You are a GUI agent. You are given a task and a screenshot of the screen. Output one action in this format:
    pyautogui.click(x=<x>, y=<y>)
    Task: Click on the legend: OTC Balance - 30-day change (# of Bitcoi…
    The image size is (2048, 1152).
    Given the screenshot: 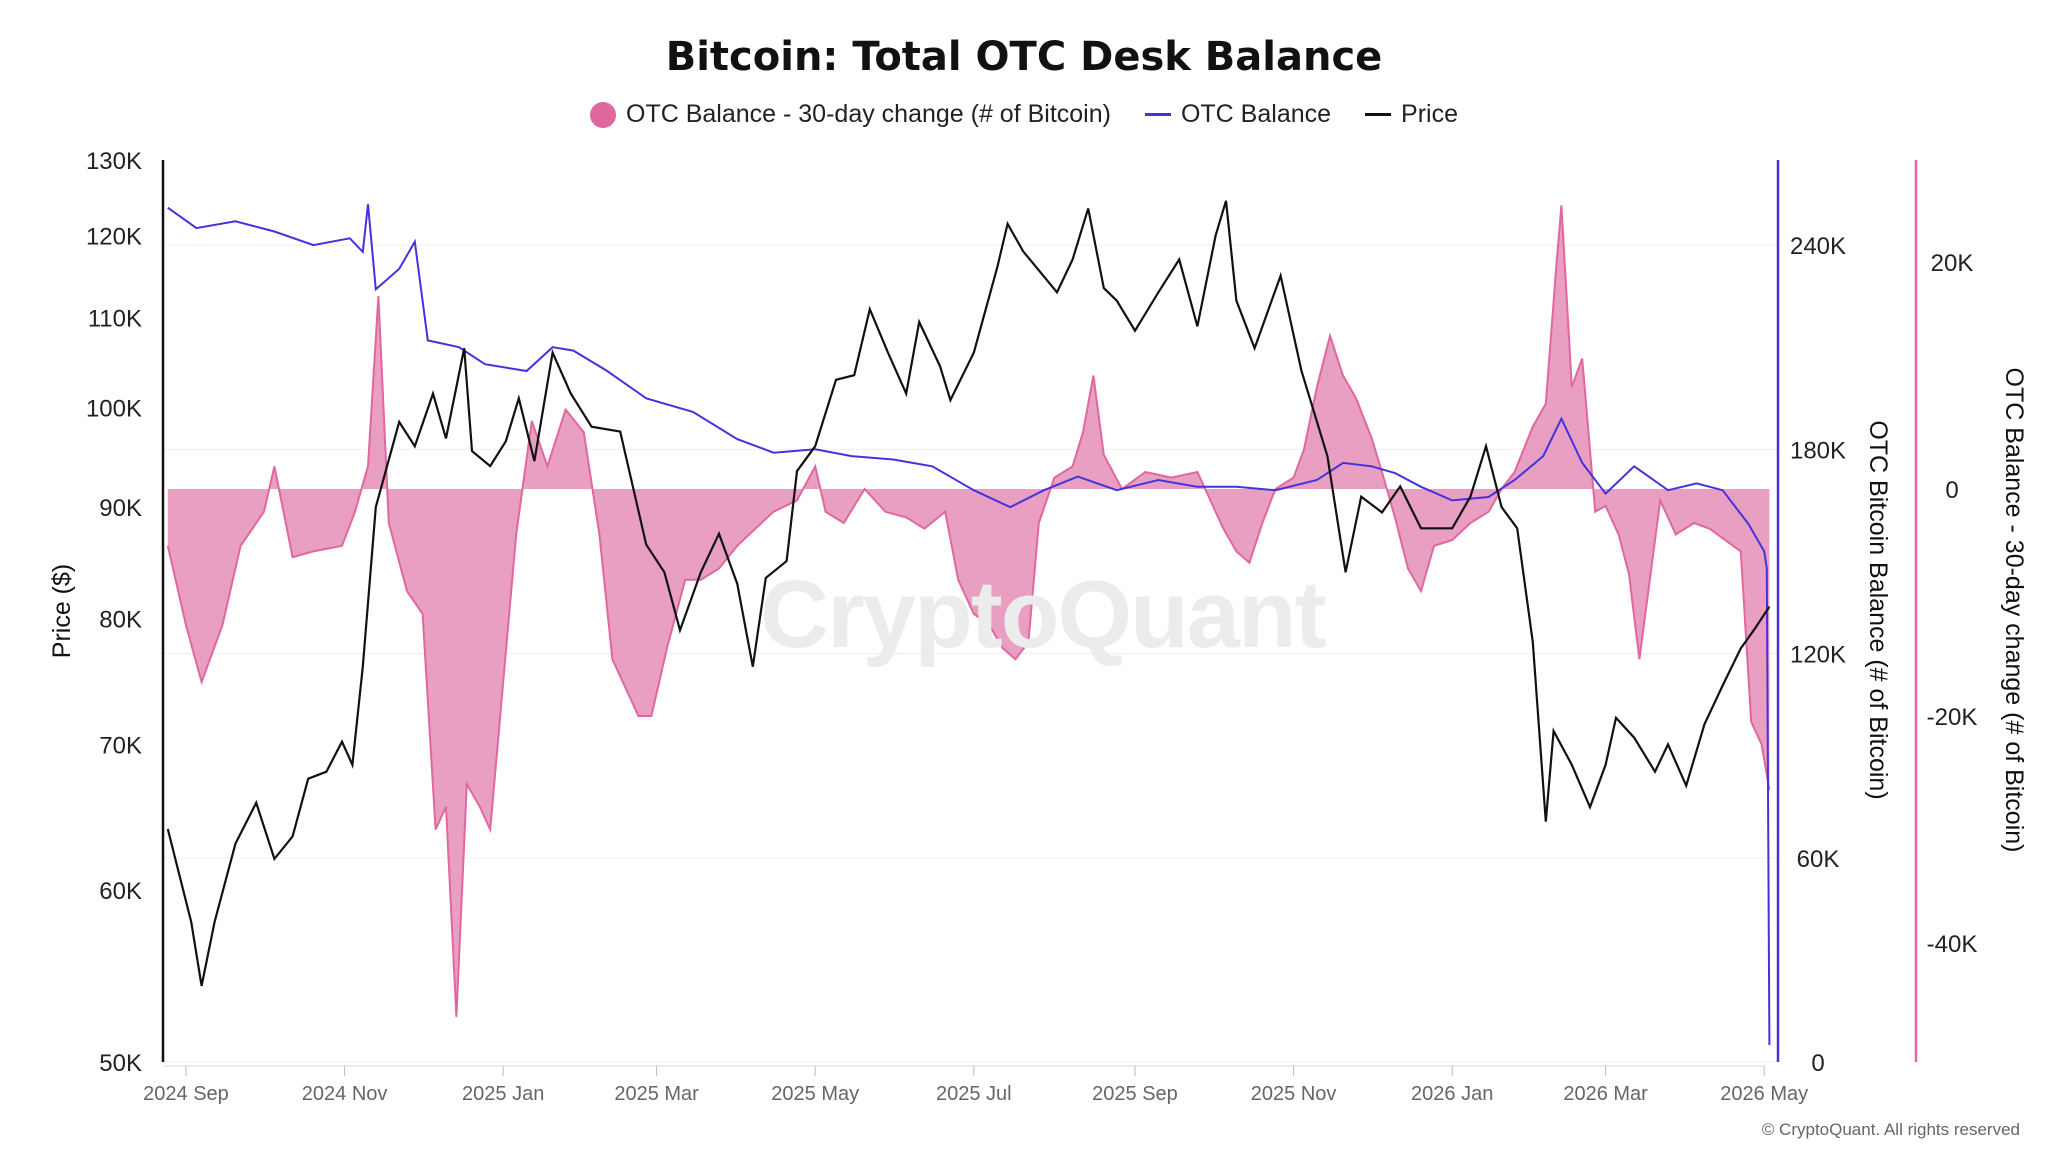 What is the action you would take?
    pyautogui.click(x=1024, y=114)
    